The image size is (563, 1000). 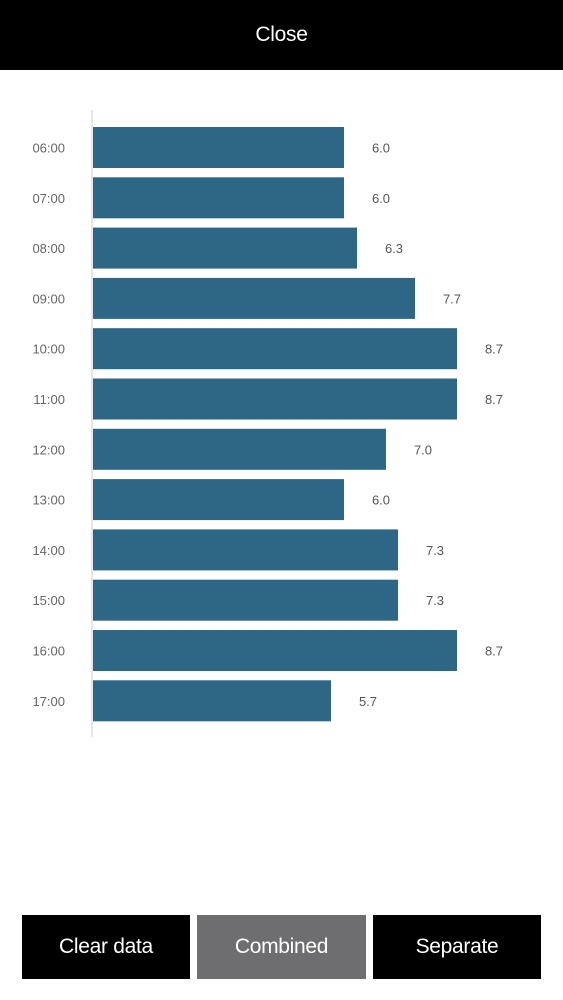 I want to click on category-label: 06:00, so click(x=48, y=148).